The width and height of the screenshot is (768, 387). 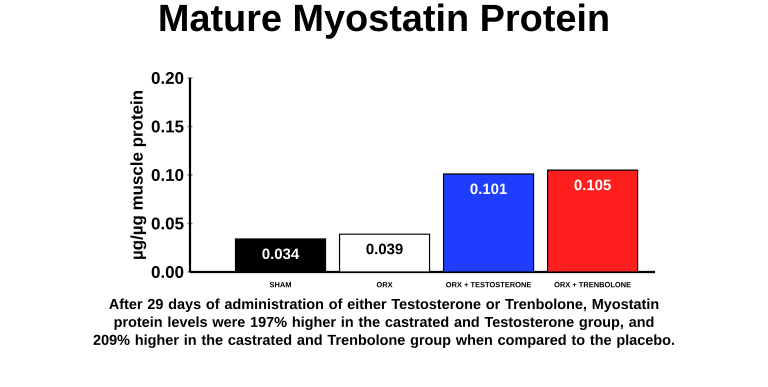 What do you see at coordinates (384, 323) in the screenshot?
I see `text: After 29 days of administration of either Testosterone or Trenbolone, Myostatin protein levels were 197% higher in the castrated and Testosterone group, and 209% higher in the castrated and Trenbolone group when compared to the placebo.` at bounding box center [384, 323].